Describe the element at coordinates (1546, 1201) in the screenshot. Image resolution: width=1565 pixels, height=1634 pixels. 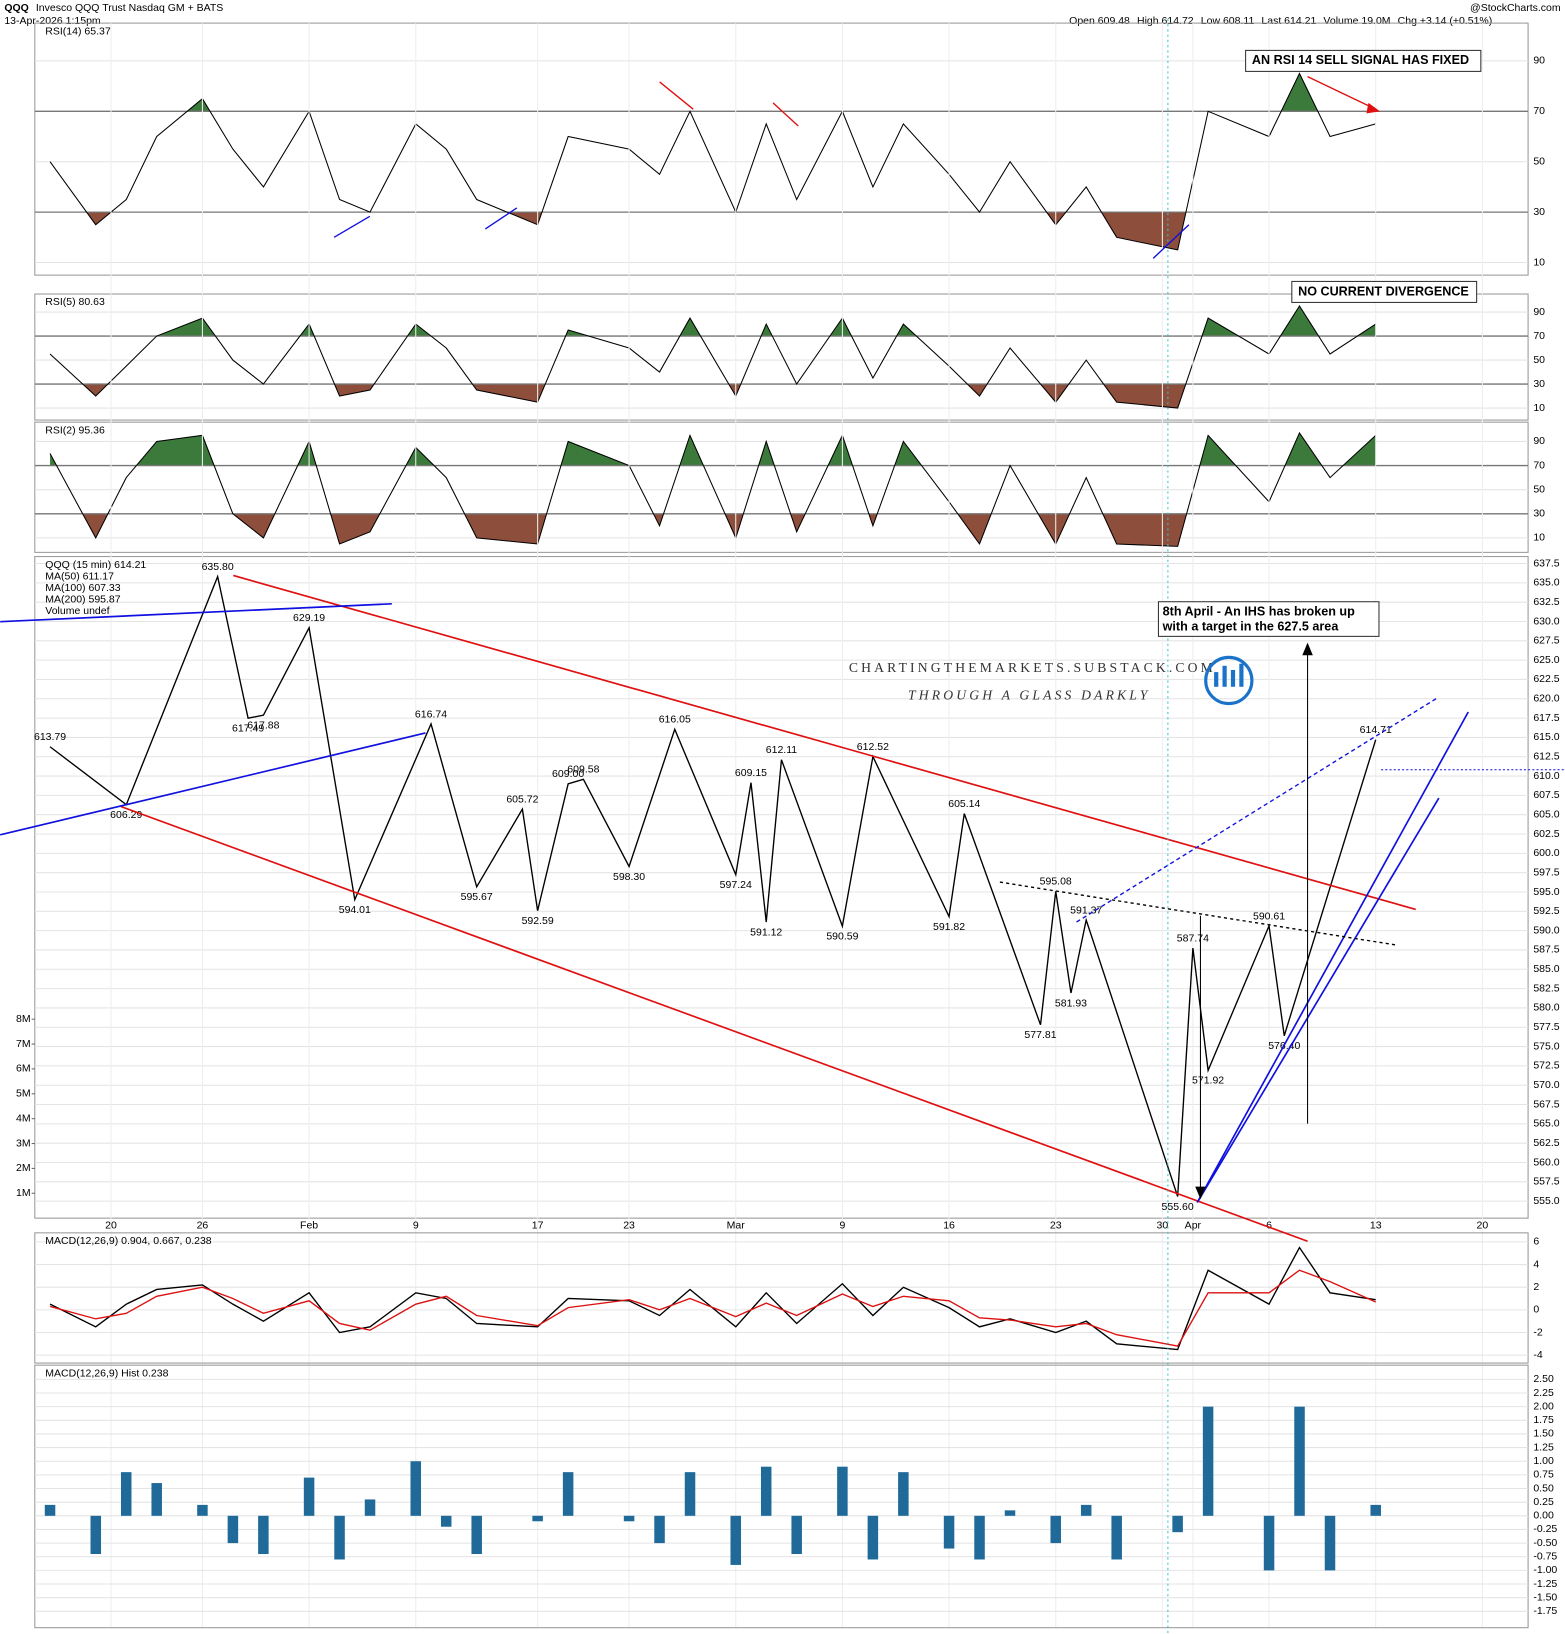
I see `y-tick-label: 555.0` at that location.